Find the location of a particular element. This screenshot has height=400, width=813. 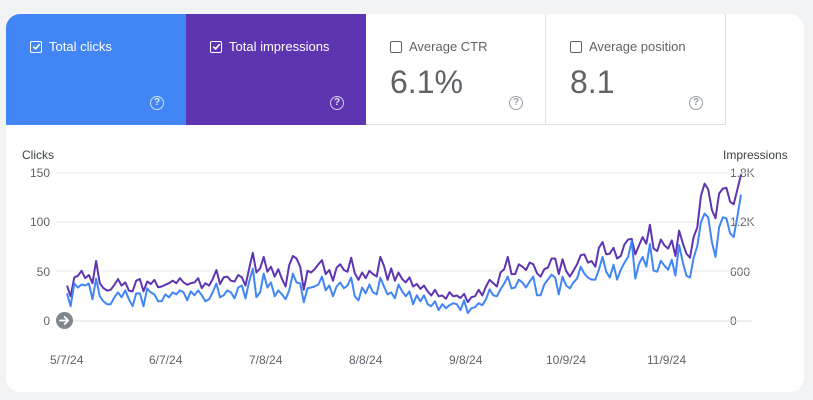

total-impressions-header: Total impressions is located at coordinates (269, 46).